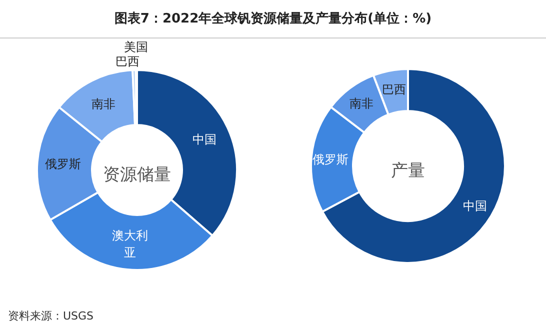 The image size is (546, 334). What do you see at coordinates (130, 244) in the screenshot?
I see `slice-label: 澳大利亚` at bounding box center [130, 244].